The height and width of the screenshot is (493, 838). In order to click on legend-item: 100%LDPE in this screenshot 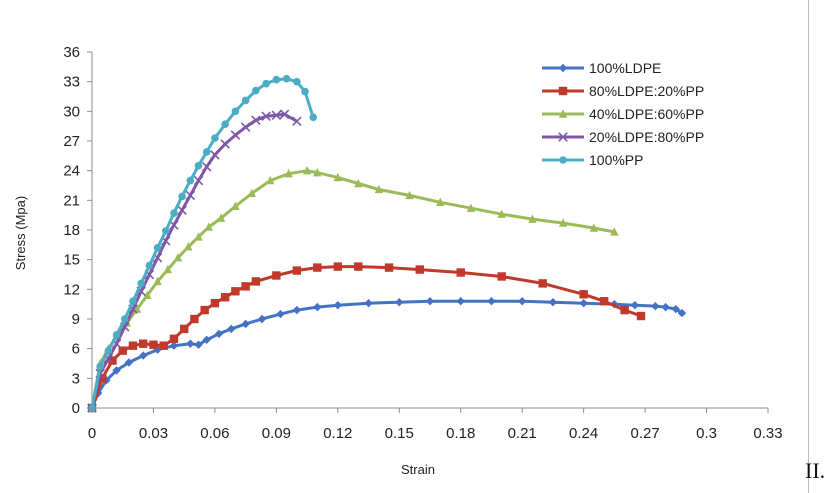, I will do `click(601, 68)`.